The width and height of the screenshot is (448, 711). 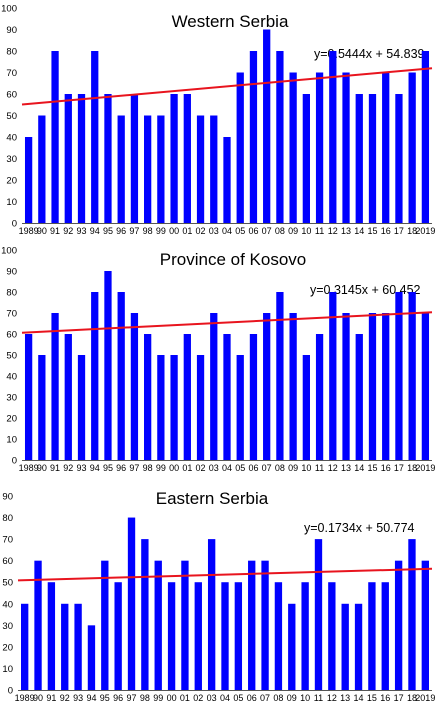 What do you see at coordinates (305, 698) in the screenshot?
I see `x-tick-label: 10` at bounding box center [305, 698].